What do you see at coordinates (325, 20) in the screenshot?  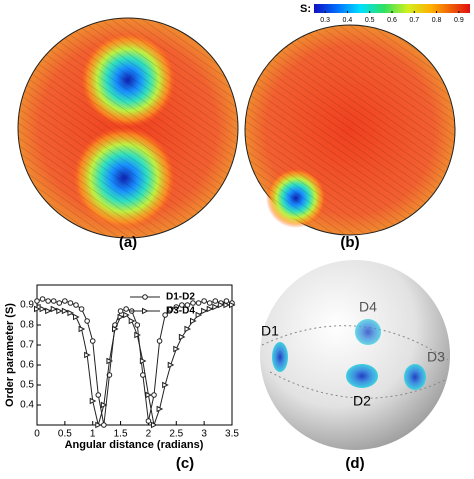 I see `colorbar-tick-label: 0.3` at bounding box center [325, 20].